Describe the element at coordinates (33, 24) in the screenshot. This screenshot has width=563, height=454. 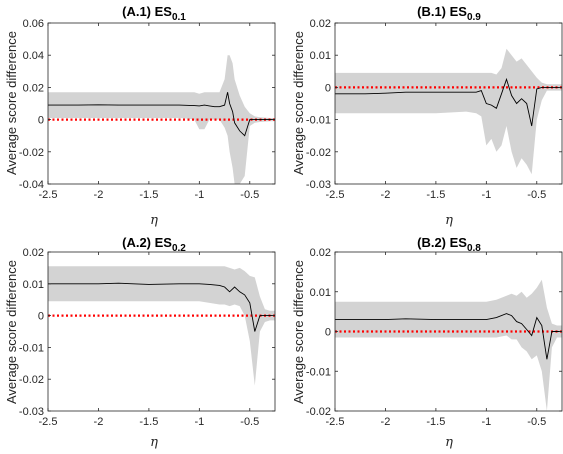
I see `y-tick-label: 0.06` at that location.